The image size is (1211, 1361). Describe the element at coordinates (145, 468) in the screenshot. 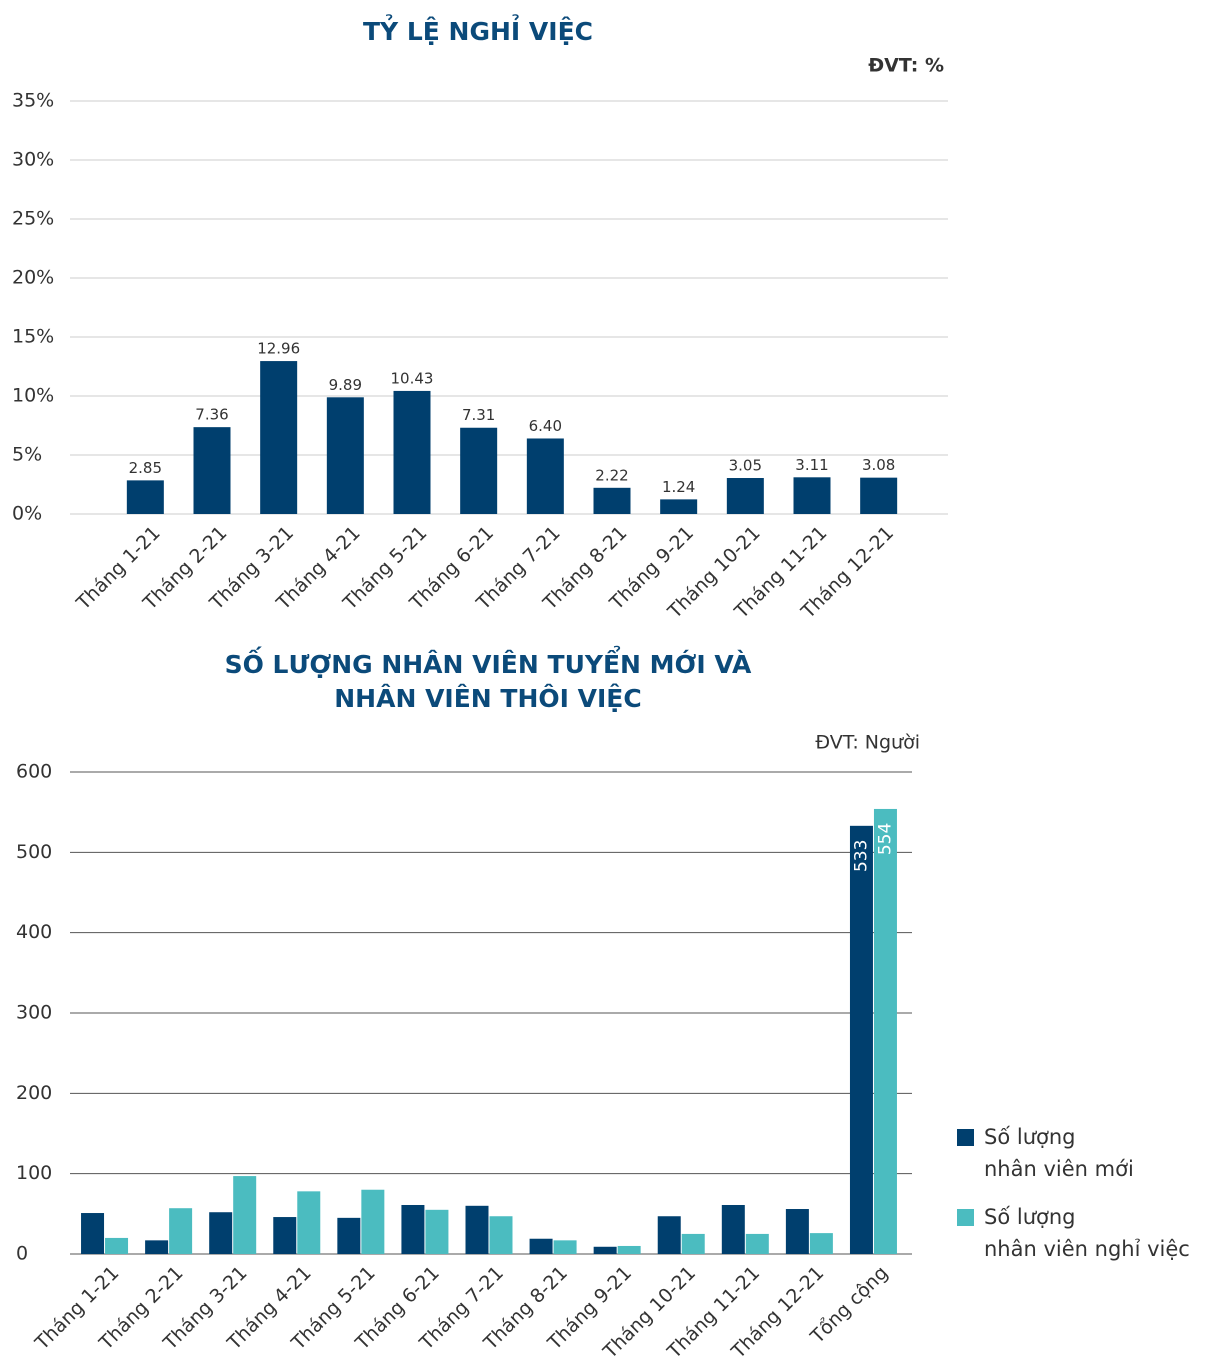

I see `data-label: 2.85` at that location.